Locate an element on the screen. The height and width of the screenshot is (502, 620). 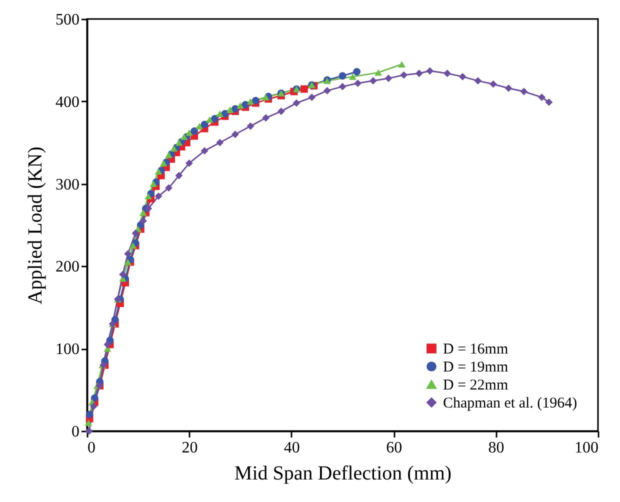
x-axis-title: Mid Span Deflection (mm) is located at coordinates (343, 473).